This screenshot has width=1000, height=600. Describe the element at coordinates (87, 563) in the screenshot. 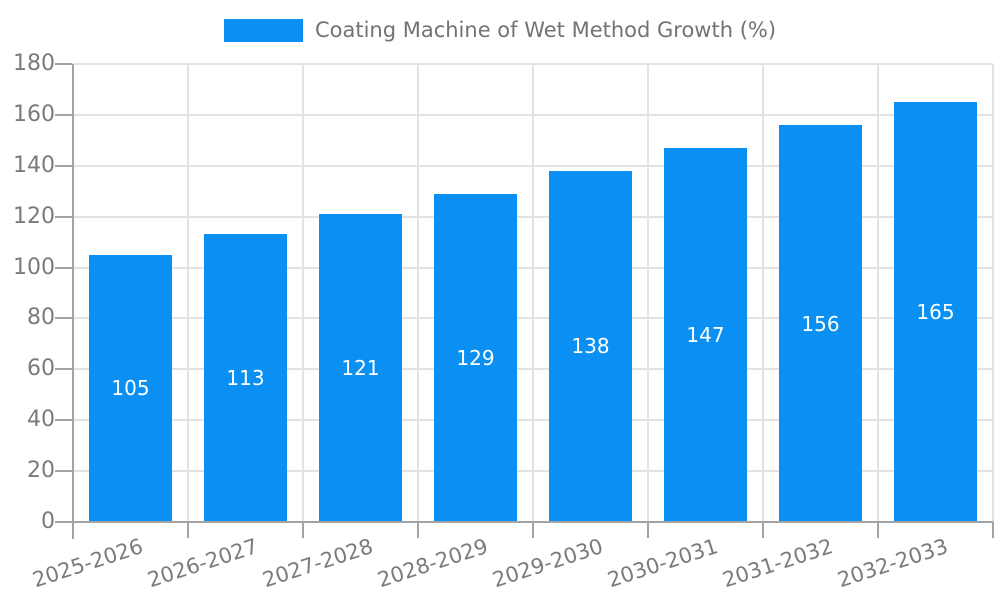

I see `x-tick-label: 2025-2026` at that location.